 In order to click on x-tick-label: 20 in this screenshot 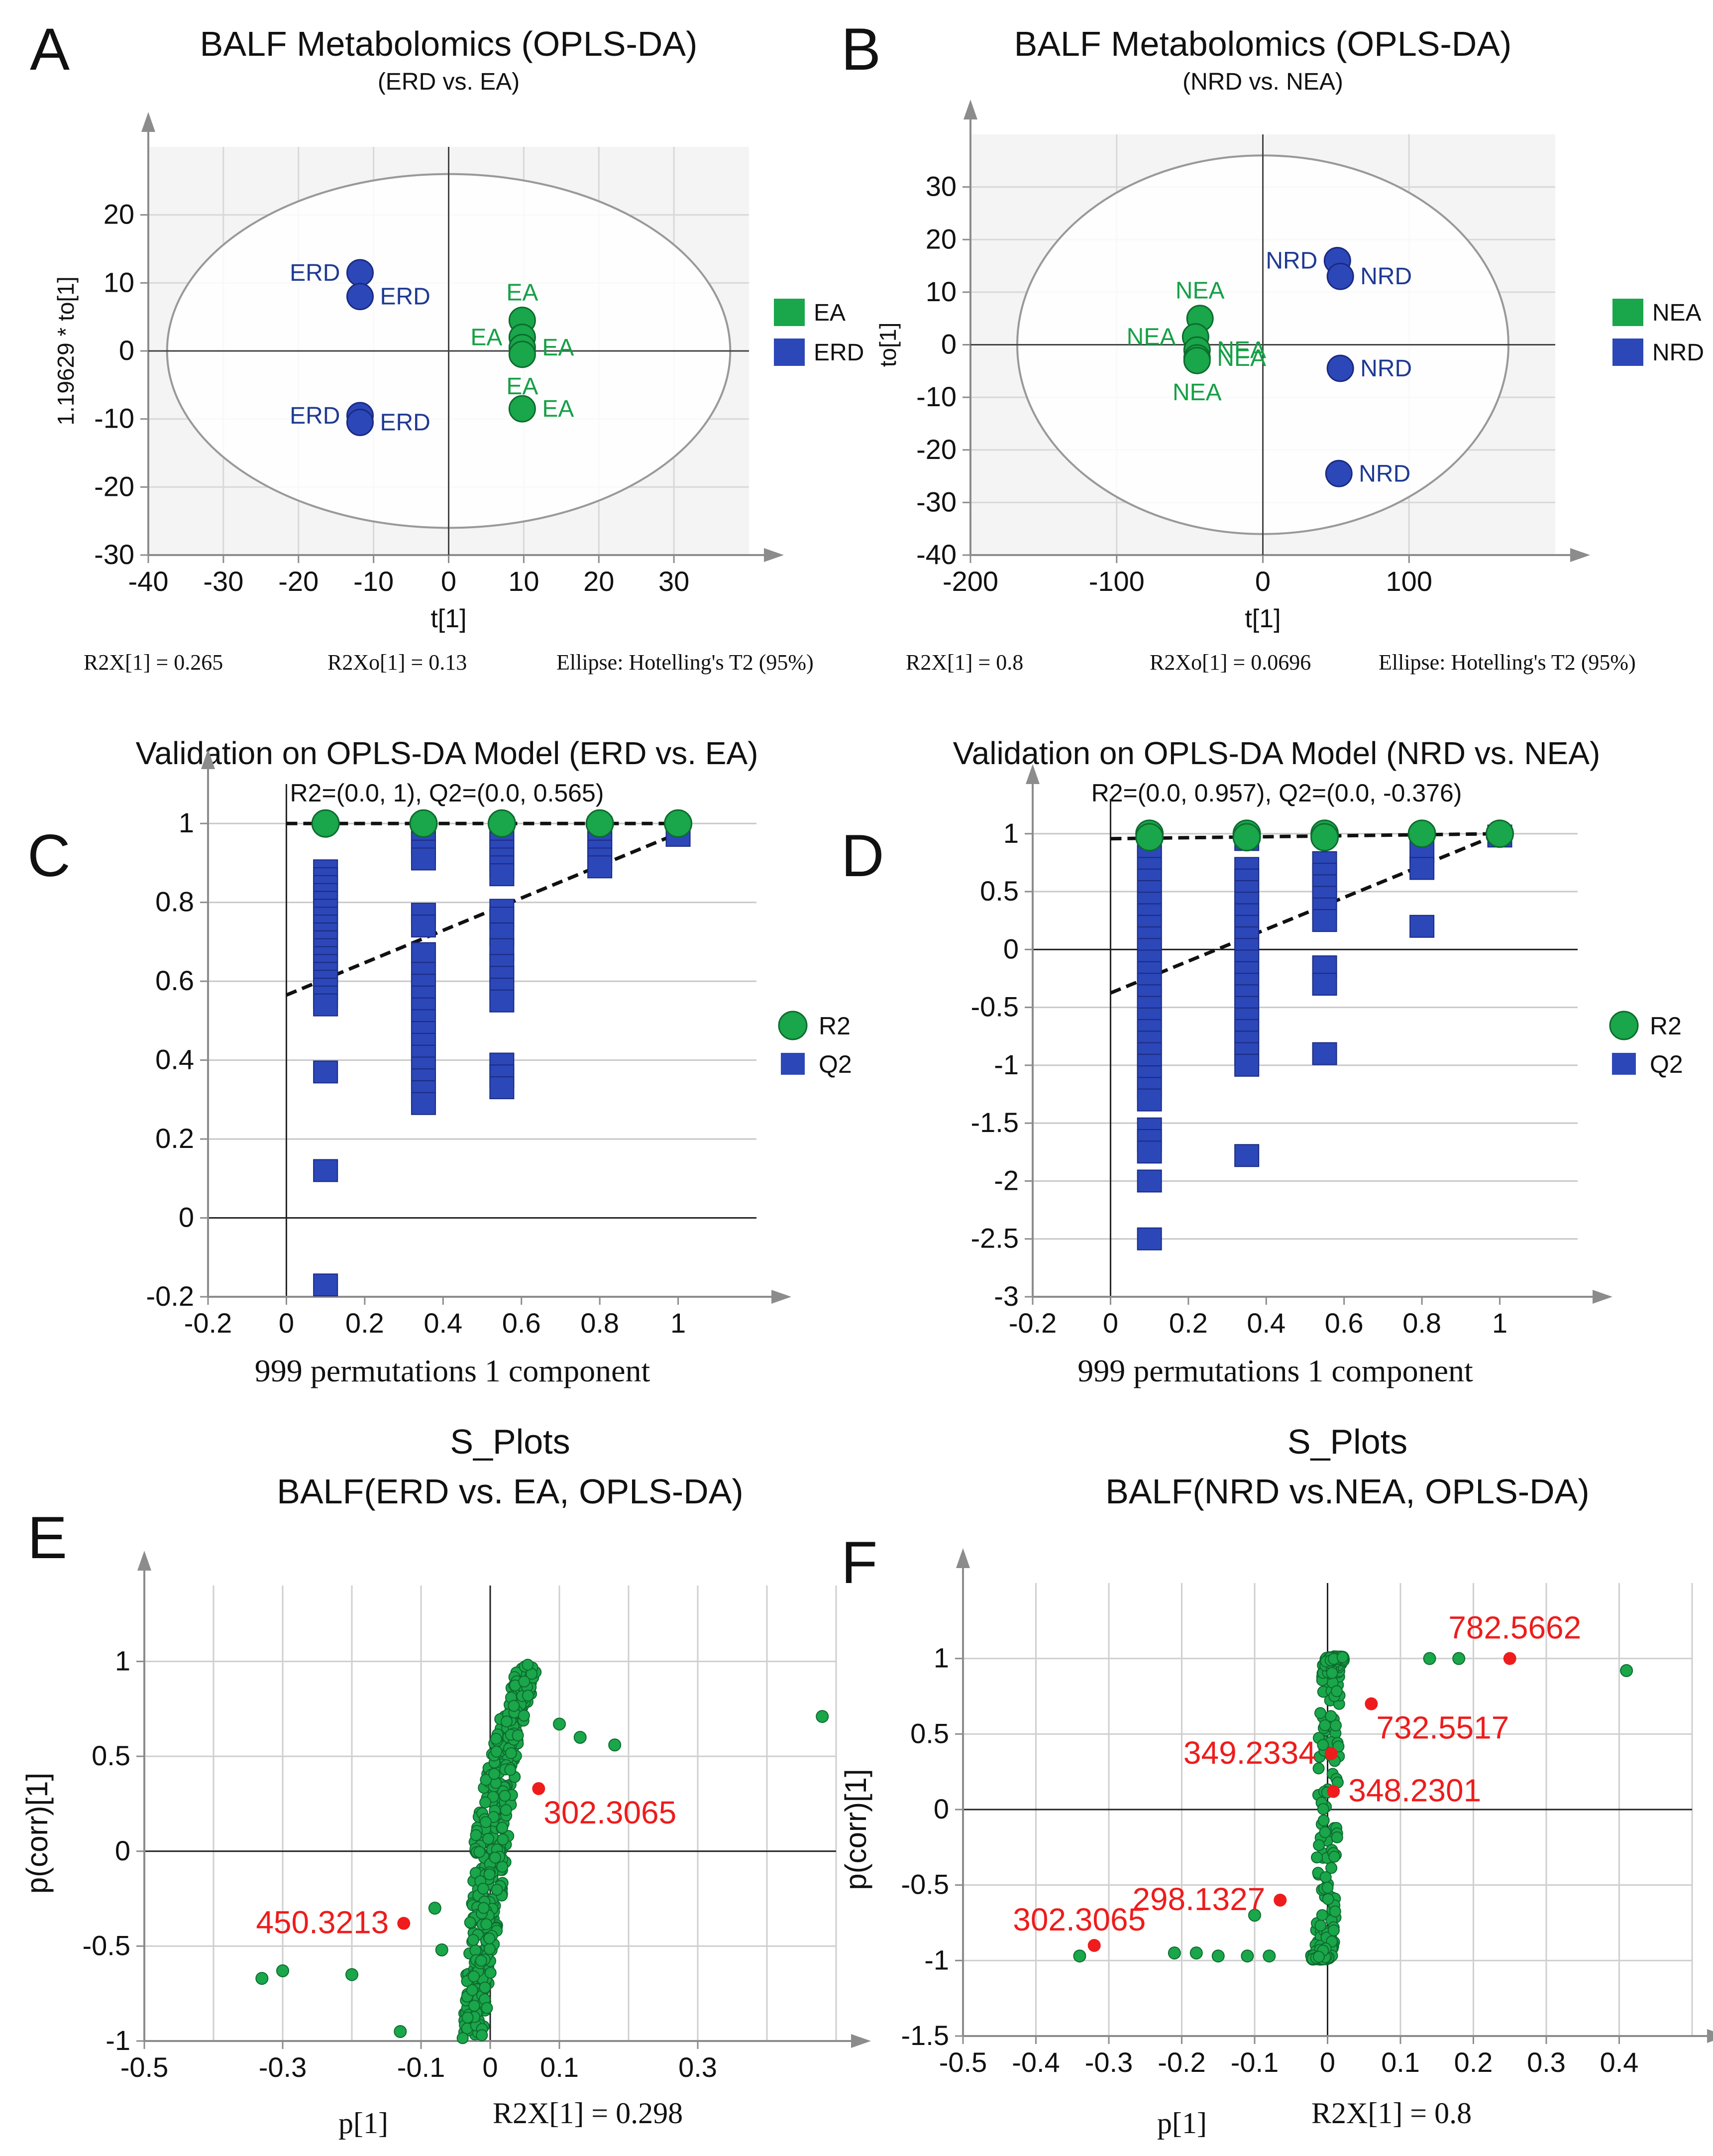, I will do `click(598, 581)`.